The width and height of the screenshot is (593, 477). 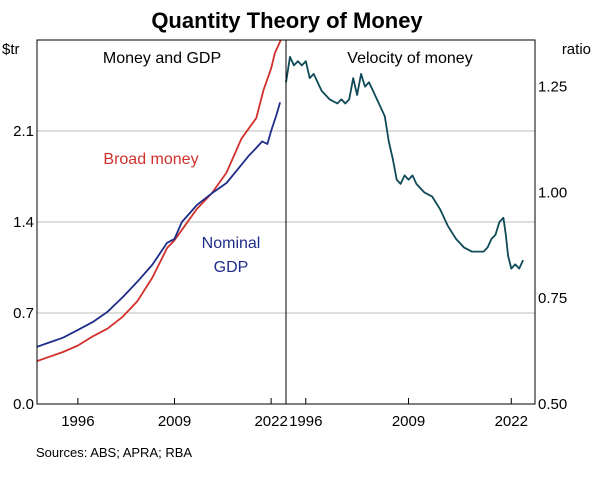 I want to click on right-y-tick-label: 0.75, so click(x=552, y=298).